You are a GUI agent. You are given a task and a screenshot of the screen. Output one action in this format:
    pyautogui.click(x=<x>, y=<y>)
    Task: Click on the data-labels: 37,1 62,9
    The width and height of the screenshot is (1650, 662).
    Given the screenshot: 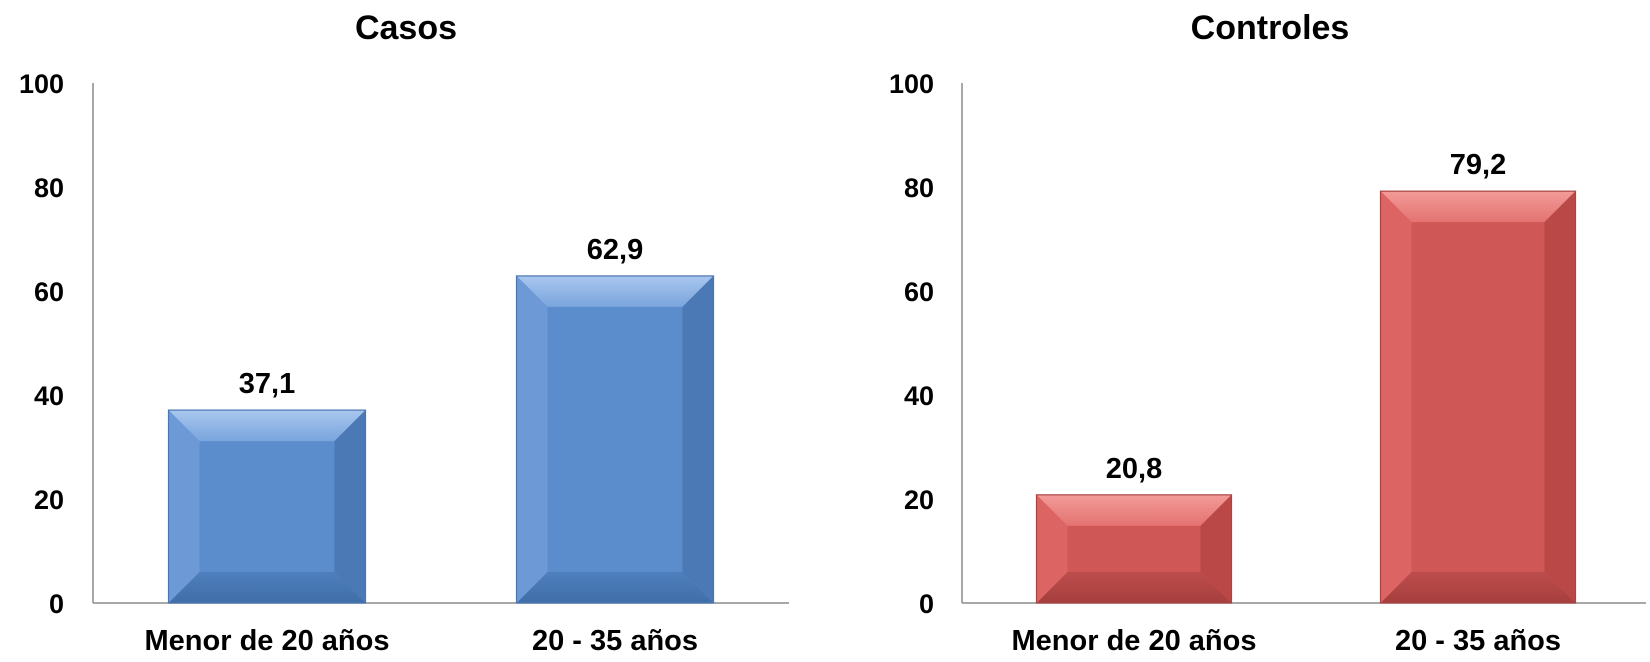 What is the action you would take?
    pyautogui.click(x=441, y=317)
    